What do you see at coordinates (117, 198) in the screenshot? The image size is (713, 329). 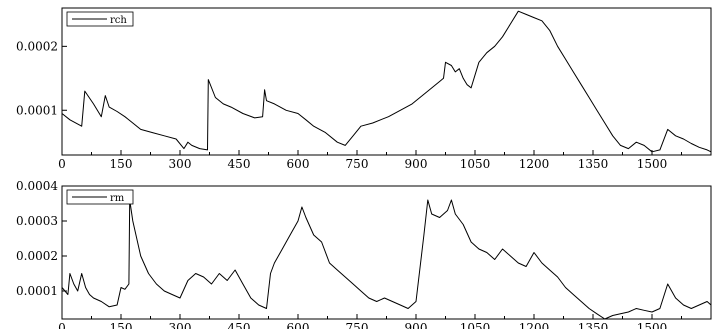 I see `legend-entry-label: rm` at bounding box center [117, 198].